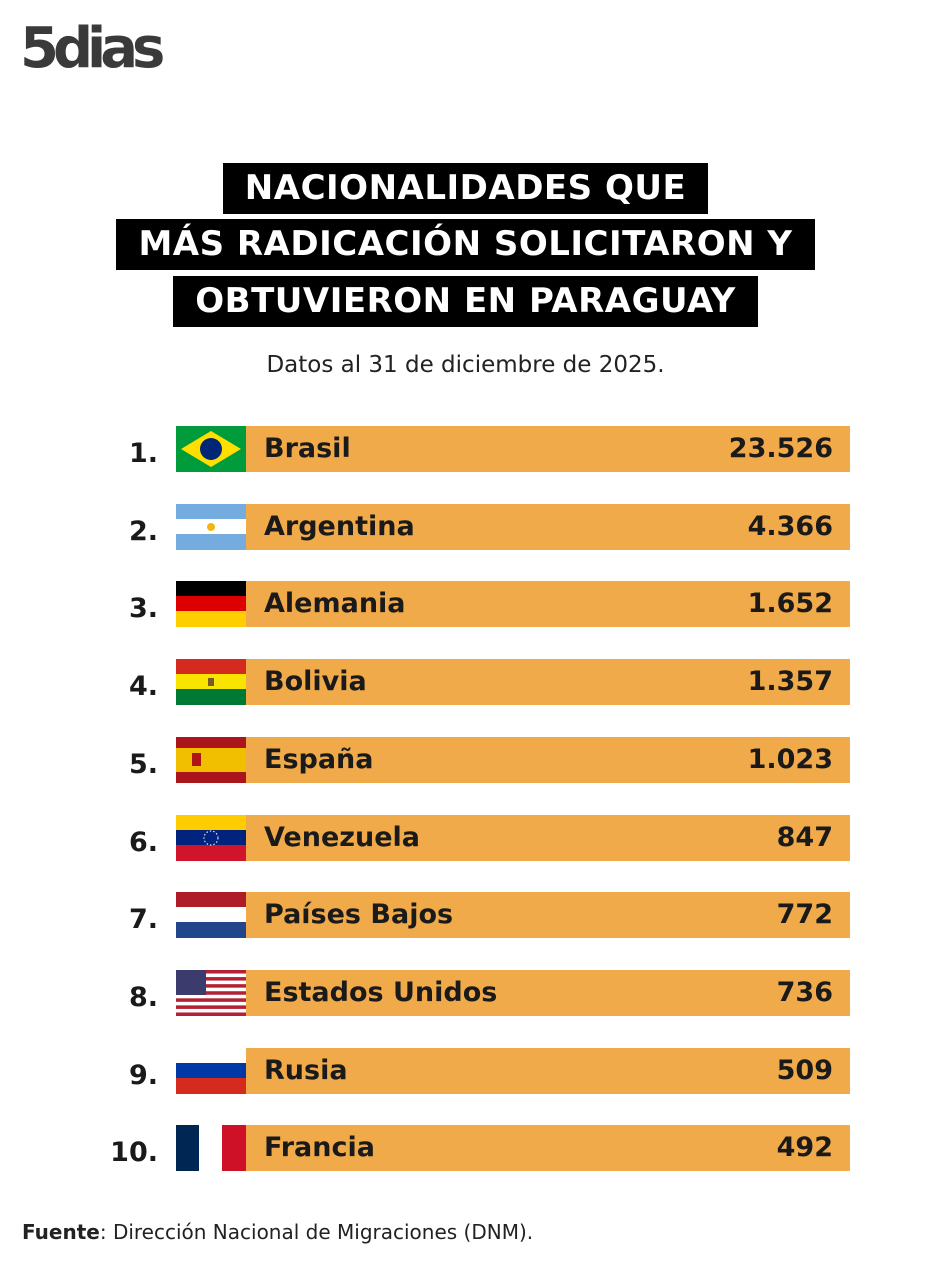 Image resolution: width=931 pixels, height=1271 pixels. What do you see at coordinates (319, 1148) in the screenshot?
I see `country-name: Francia` at bounding box center [319, 1148].